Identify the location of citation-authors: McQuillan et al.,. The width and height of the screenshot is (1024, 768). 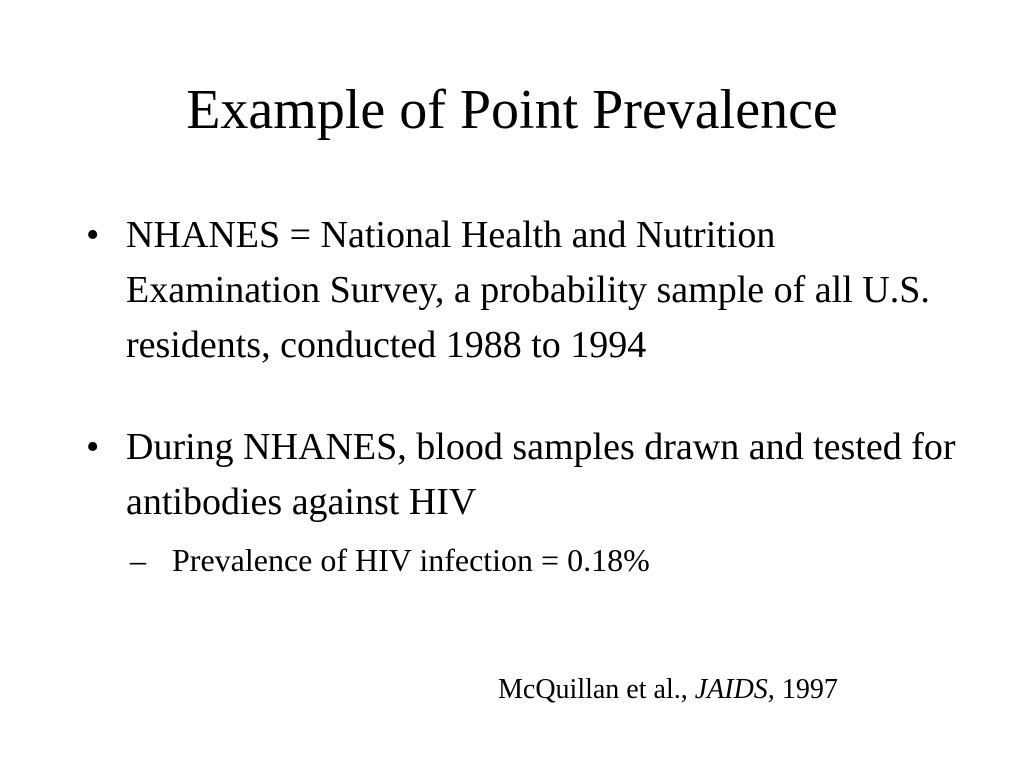
(596, 689).